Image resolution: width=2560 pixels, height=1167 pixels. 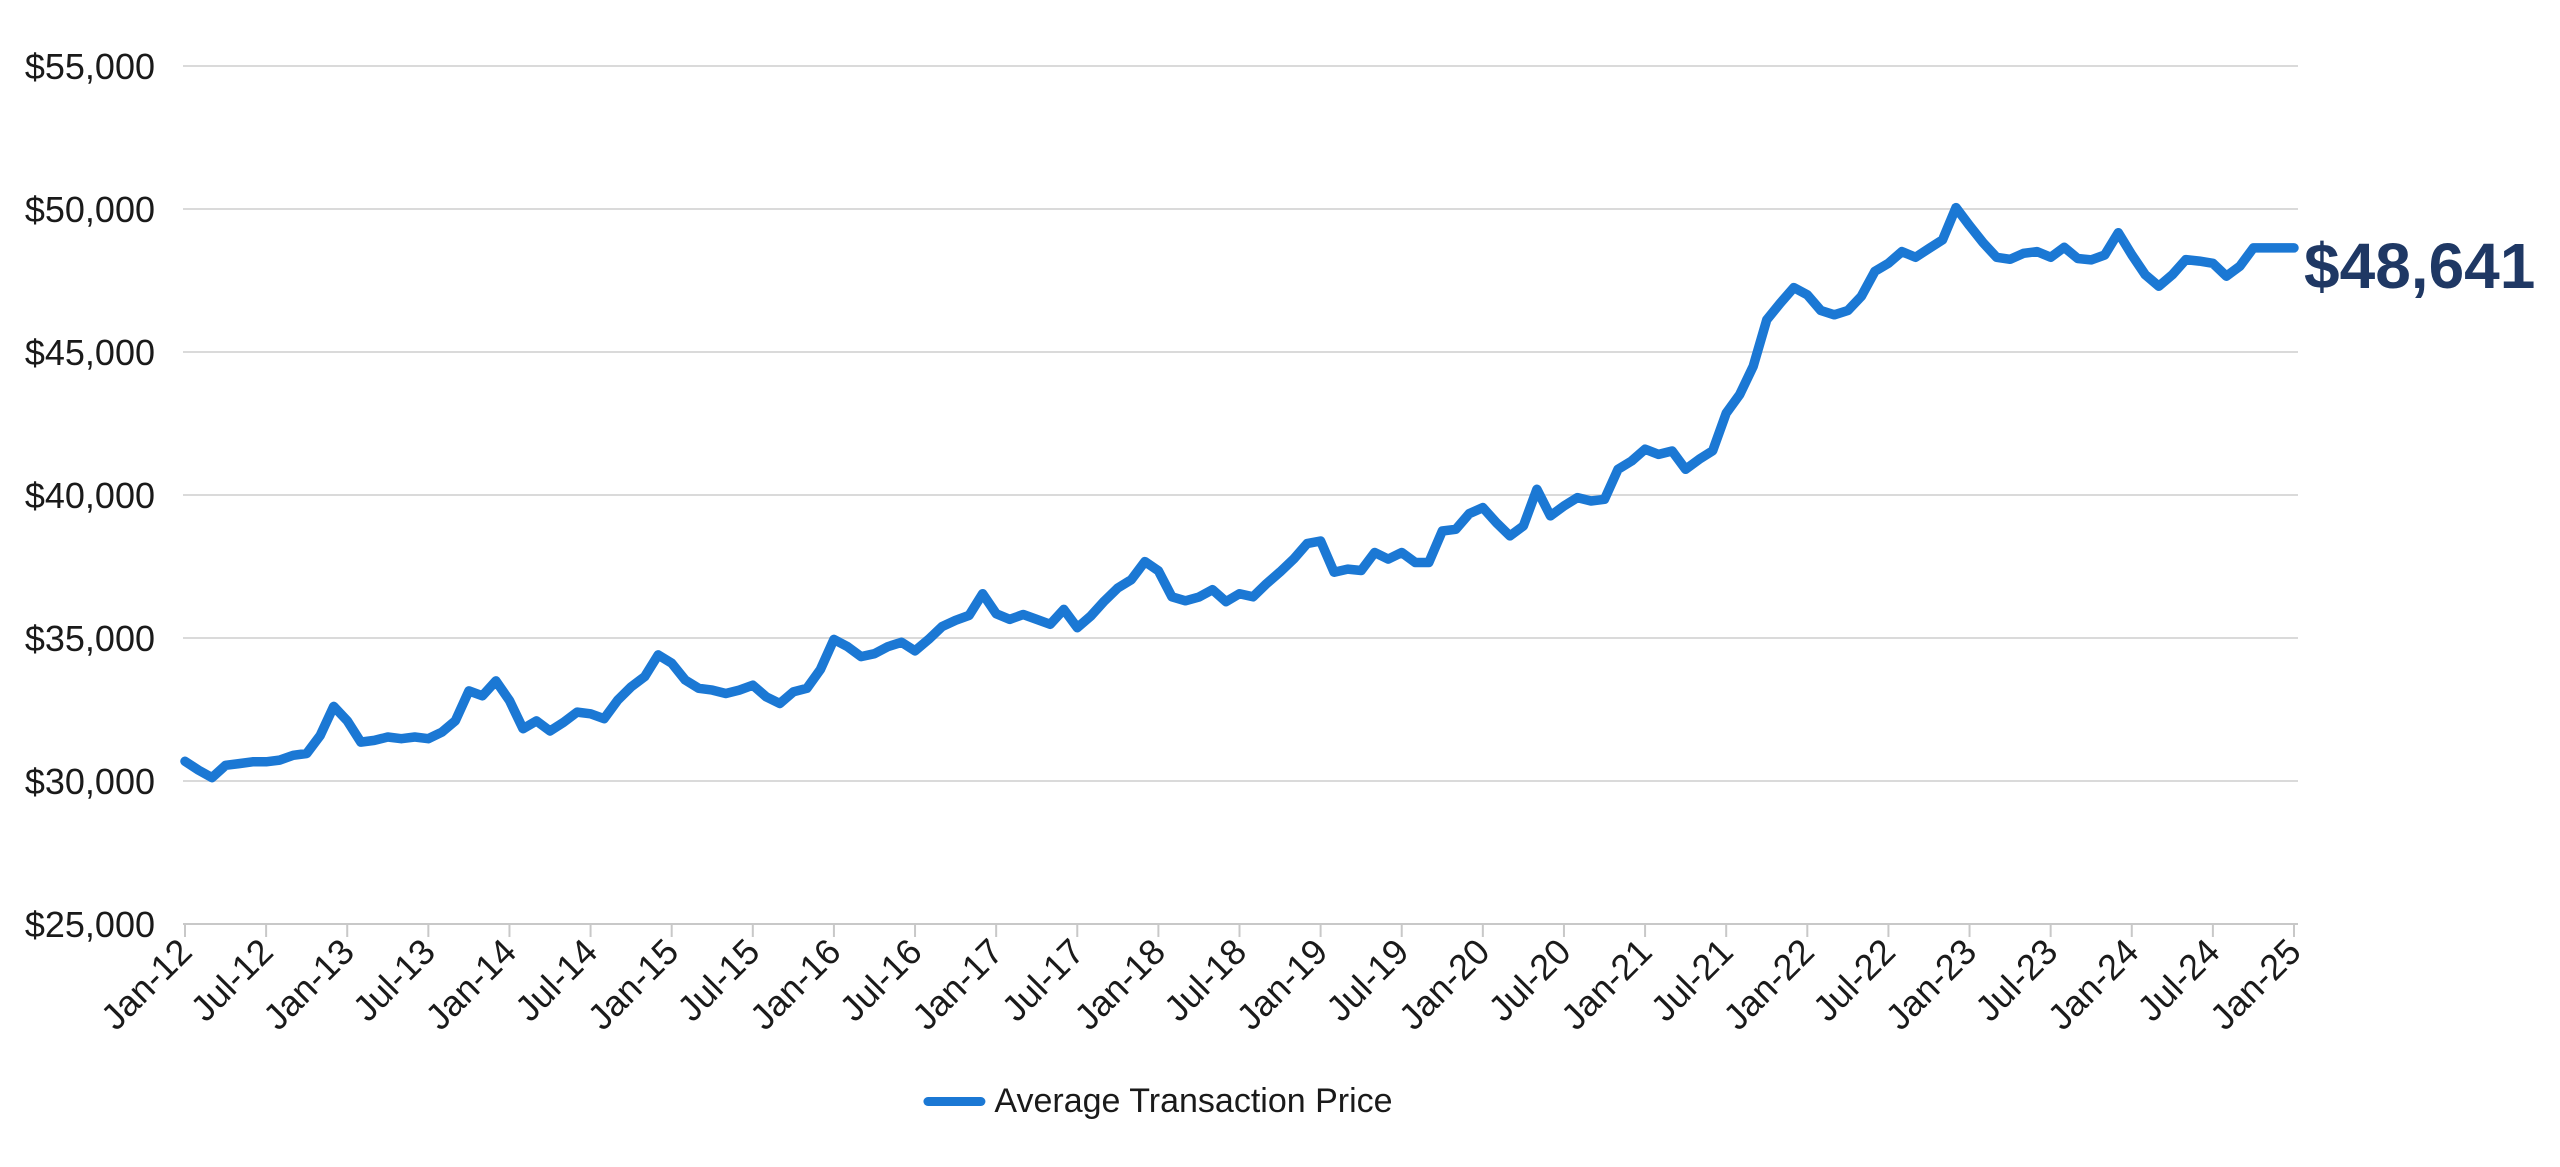 What do you see at coordinates (1444, 984) in the screenshot?
I see `x-axis-tick-label: Jan-20` at bounding box center [1444, 984].